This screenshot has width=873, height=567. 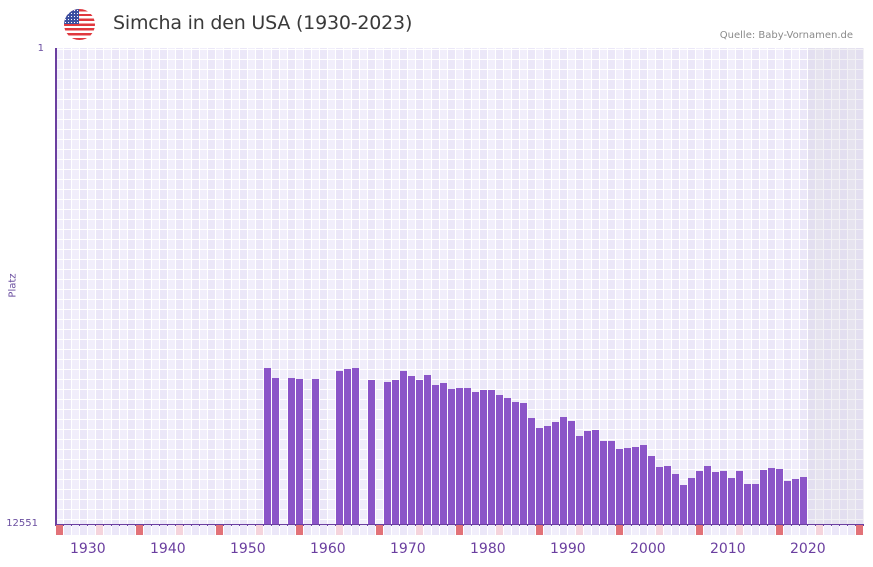 What do you see at coordinates (339, 447) in the screenshot?
I see `bar-1963` at bounding box center [339, 447].